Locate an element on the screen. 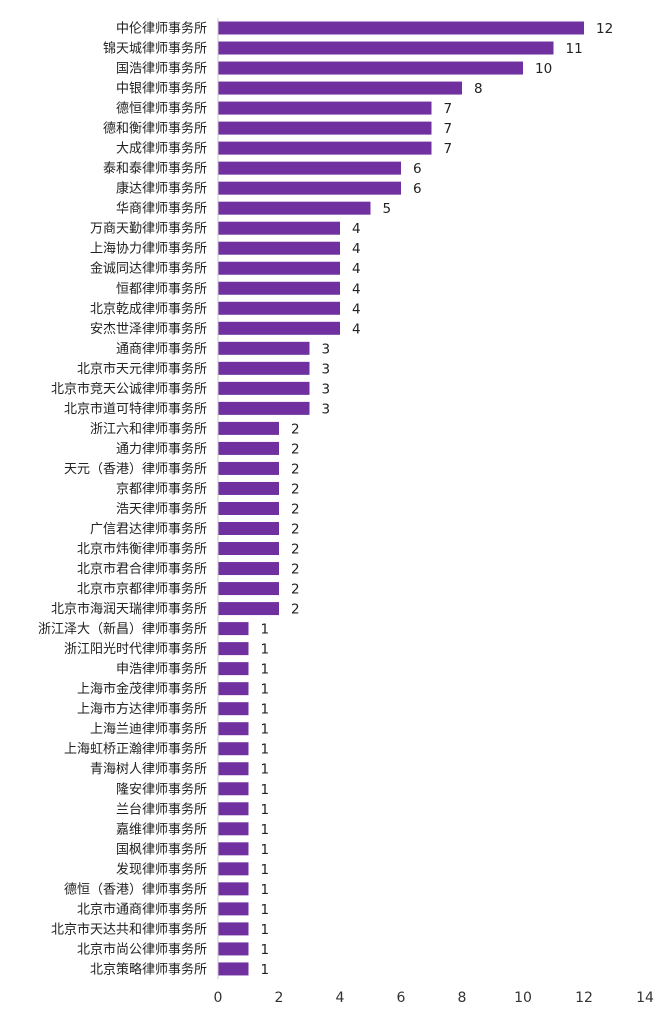  x-tick-label: 14 is located at coordinates (645, 998).